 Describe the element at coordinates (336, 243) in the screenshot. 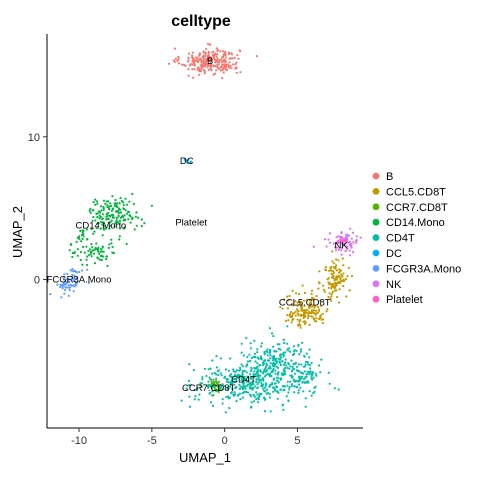

I see `point-platelet` at that location.